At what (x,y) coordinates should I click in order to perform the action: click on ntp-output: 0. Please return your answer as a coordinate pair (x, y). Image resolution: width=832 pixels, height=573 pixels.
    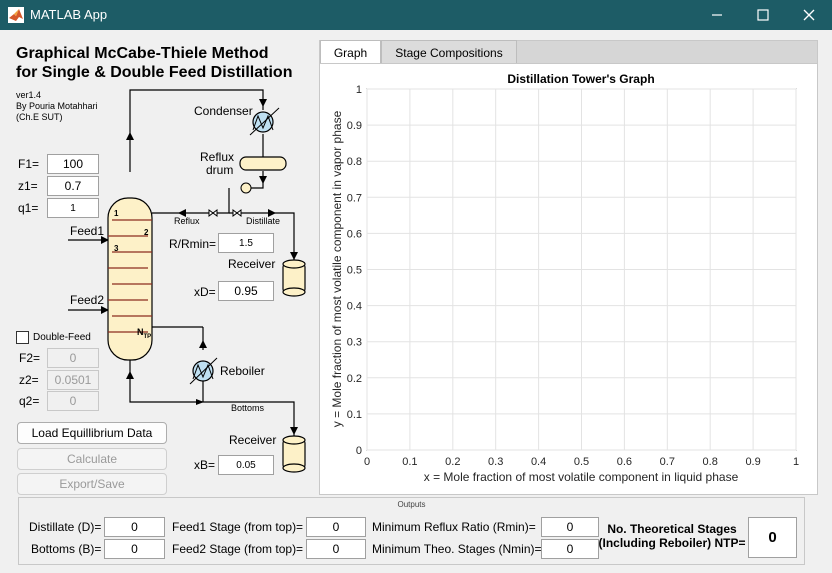
    Looking at the image, I should click on (772, 537).